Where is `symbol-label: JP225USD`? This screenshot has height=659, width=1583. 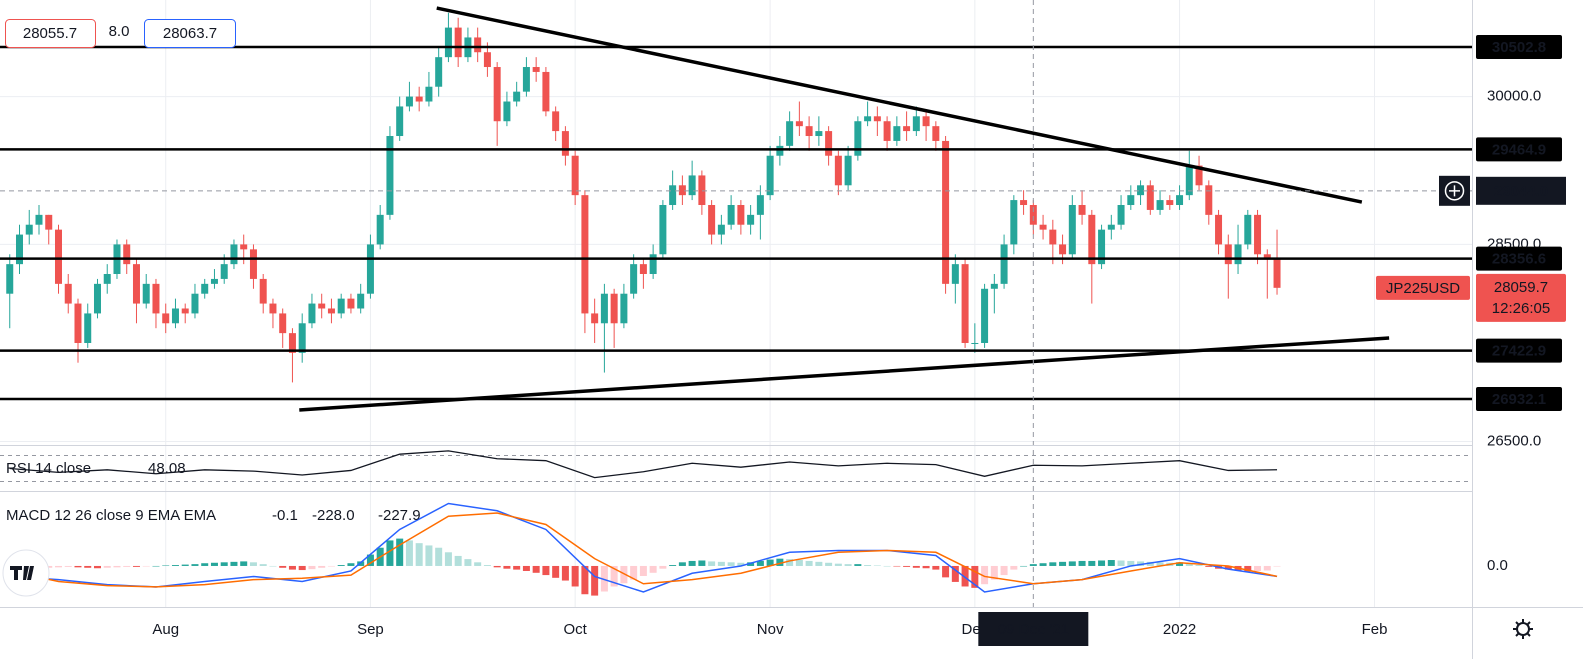
symbol-label: JP225USD is located at coordinates (1423, 288).